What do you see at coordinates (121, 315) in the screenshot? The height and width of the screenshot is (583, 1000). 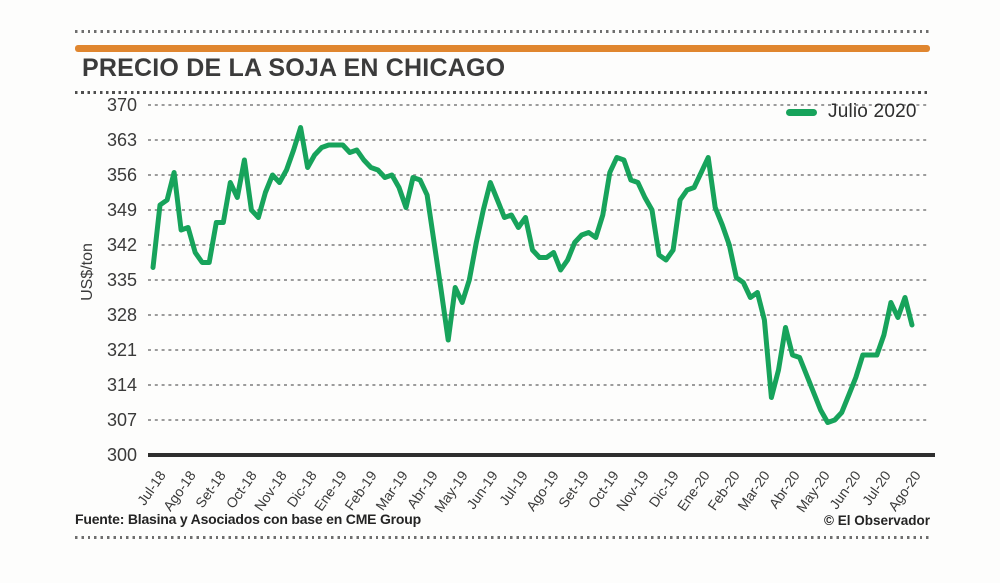 I see `y-tick-label: 328` at bounding box center [121, 315].